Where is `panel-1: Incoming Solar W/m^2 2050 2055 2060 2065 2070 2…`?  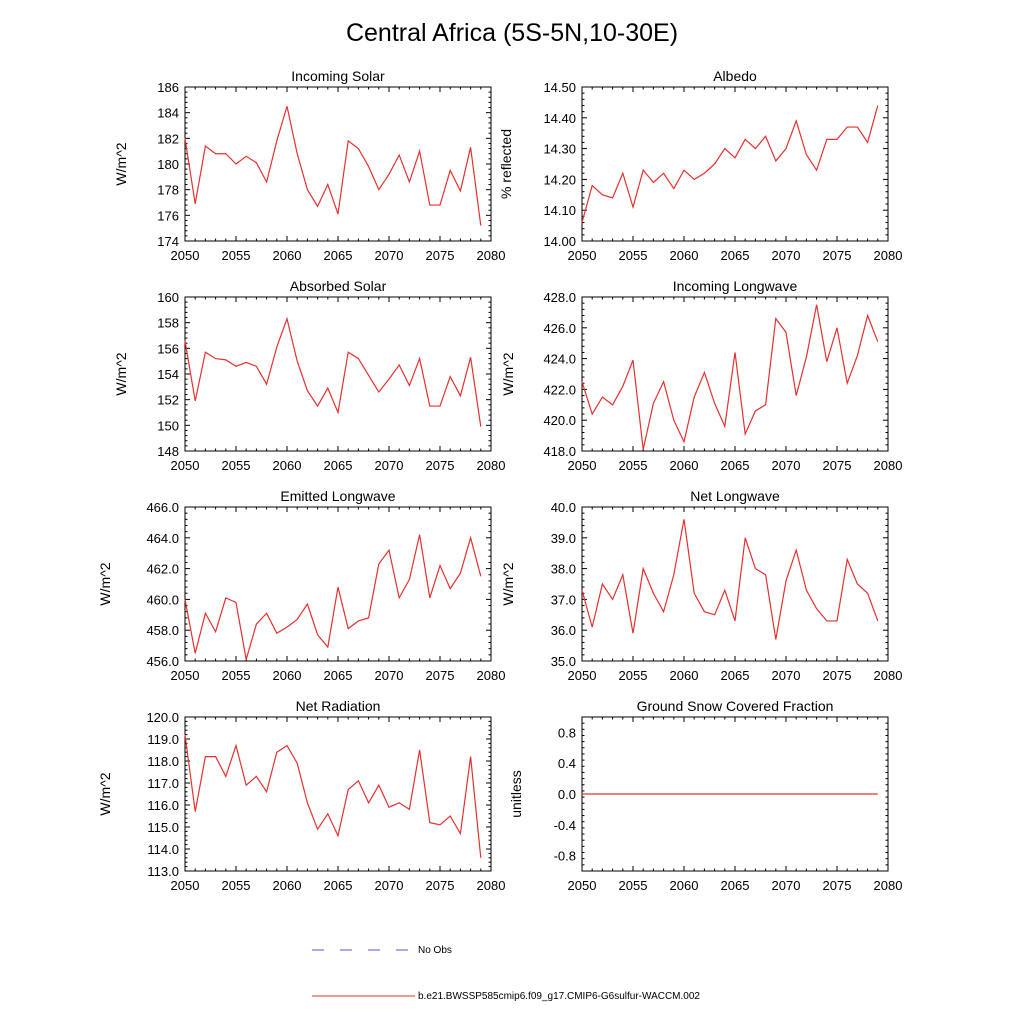
panel-1: Incoming Solar W/m^2 2050 2055 2060 2065 2070 2… is located at coordinates (309, 165).